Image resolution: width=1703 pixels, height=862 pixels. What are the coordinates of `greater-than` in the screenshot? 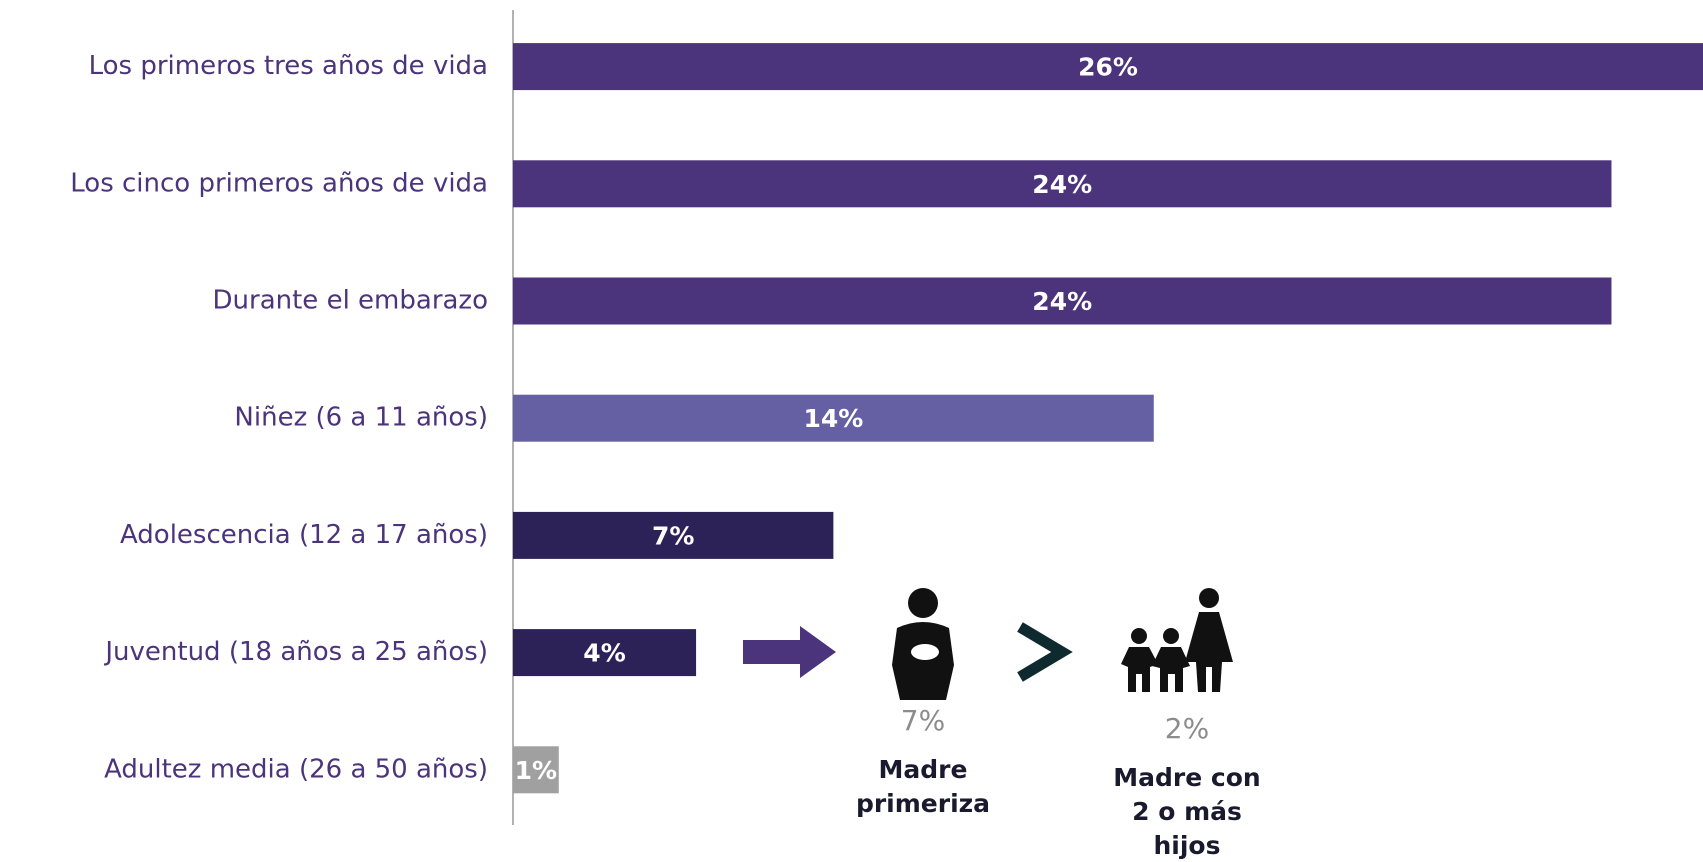 It's located at (1045, 652).